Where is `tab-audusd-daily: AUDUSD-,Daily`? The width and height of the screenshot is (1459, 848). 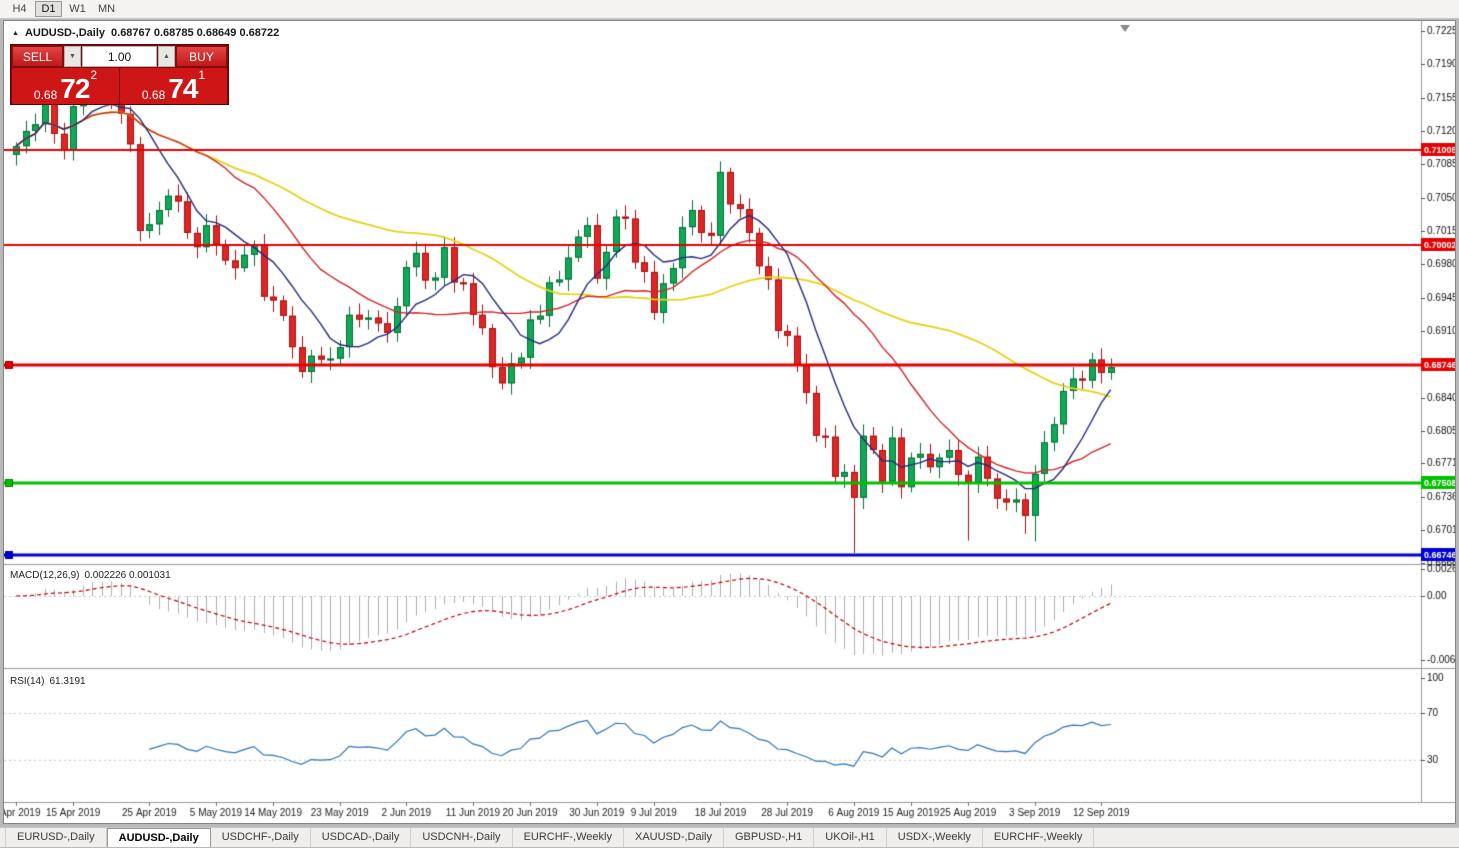 tab-audusd-daily: AUDUSD-,Daily is located at coordinates (158, 837).